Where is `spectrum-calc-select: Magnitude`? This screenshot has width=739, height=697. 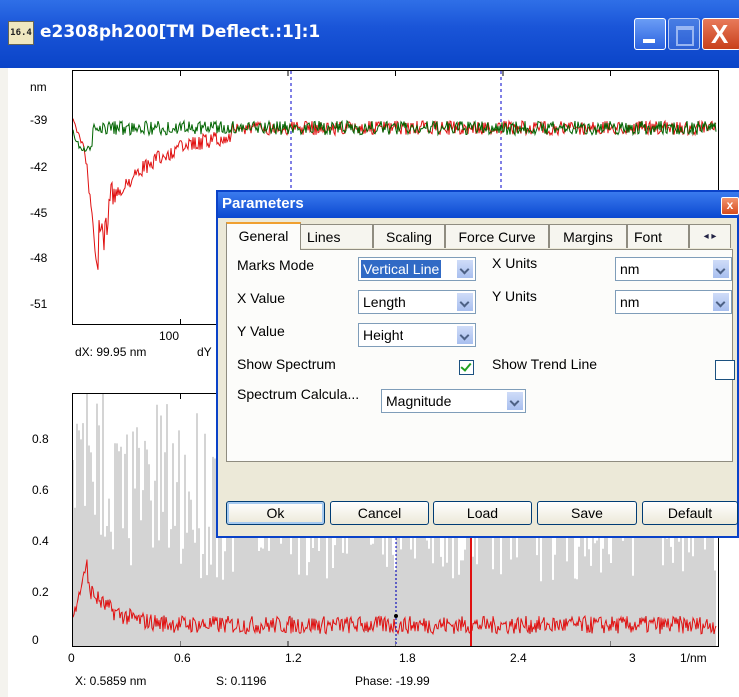 spectrum-calc-select: Magnitude is located at coordinates (453, 401).